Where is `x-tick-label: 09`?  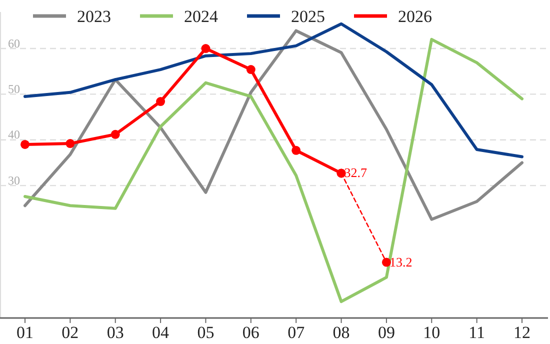 x-tick-label: 09 is located at coordinates (386, 332).